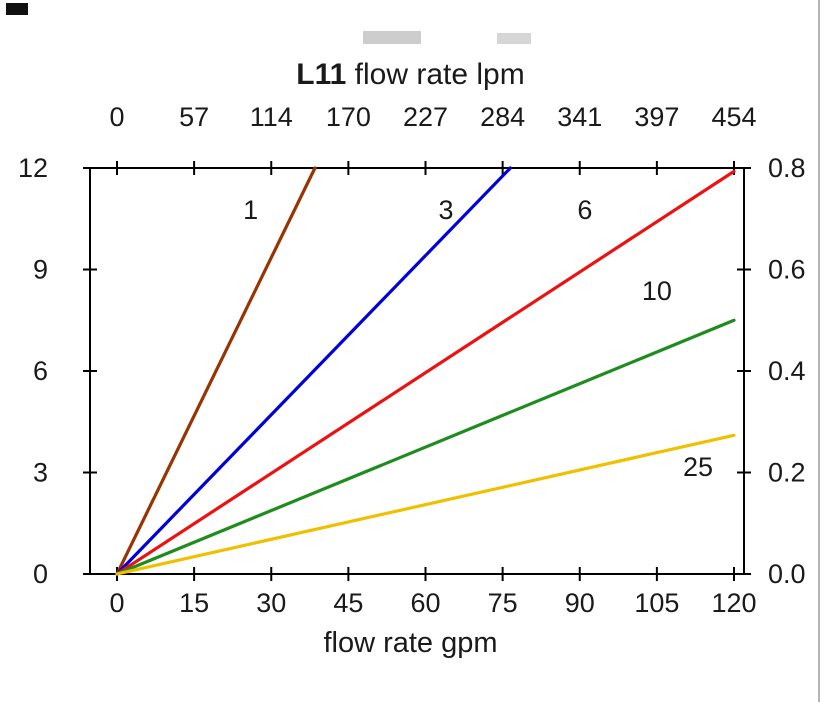 The height and width of the screenshot is (702, 830). Describe the element at coordinates (435, 74) in the screenshot. I see `chart-title-rest: flow rate lpm` at that location.